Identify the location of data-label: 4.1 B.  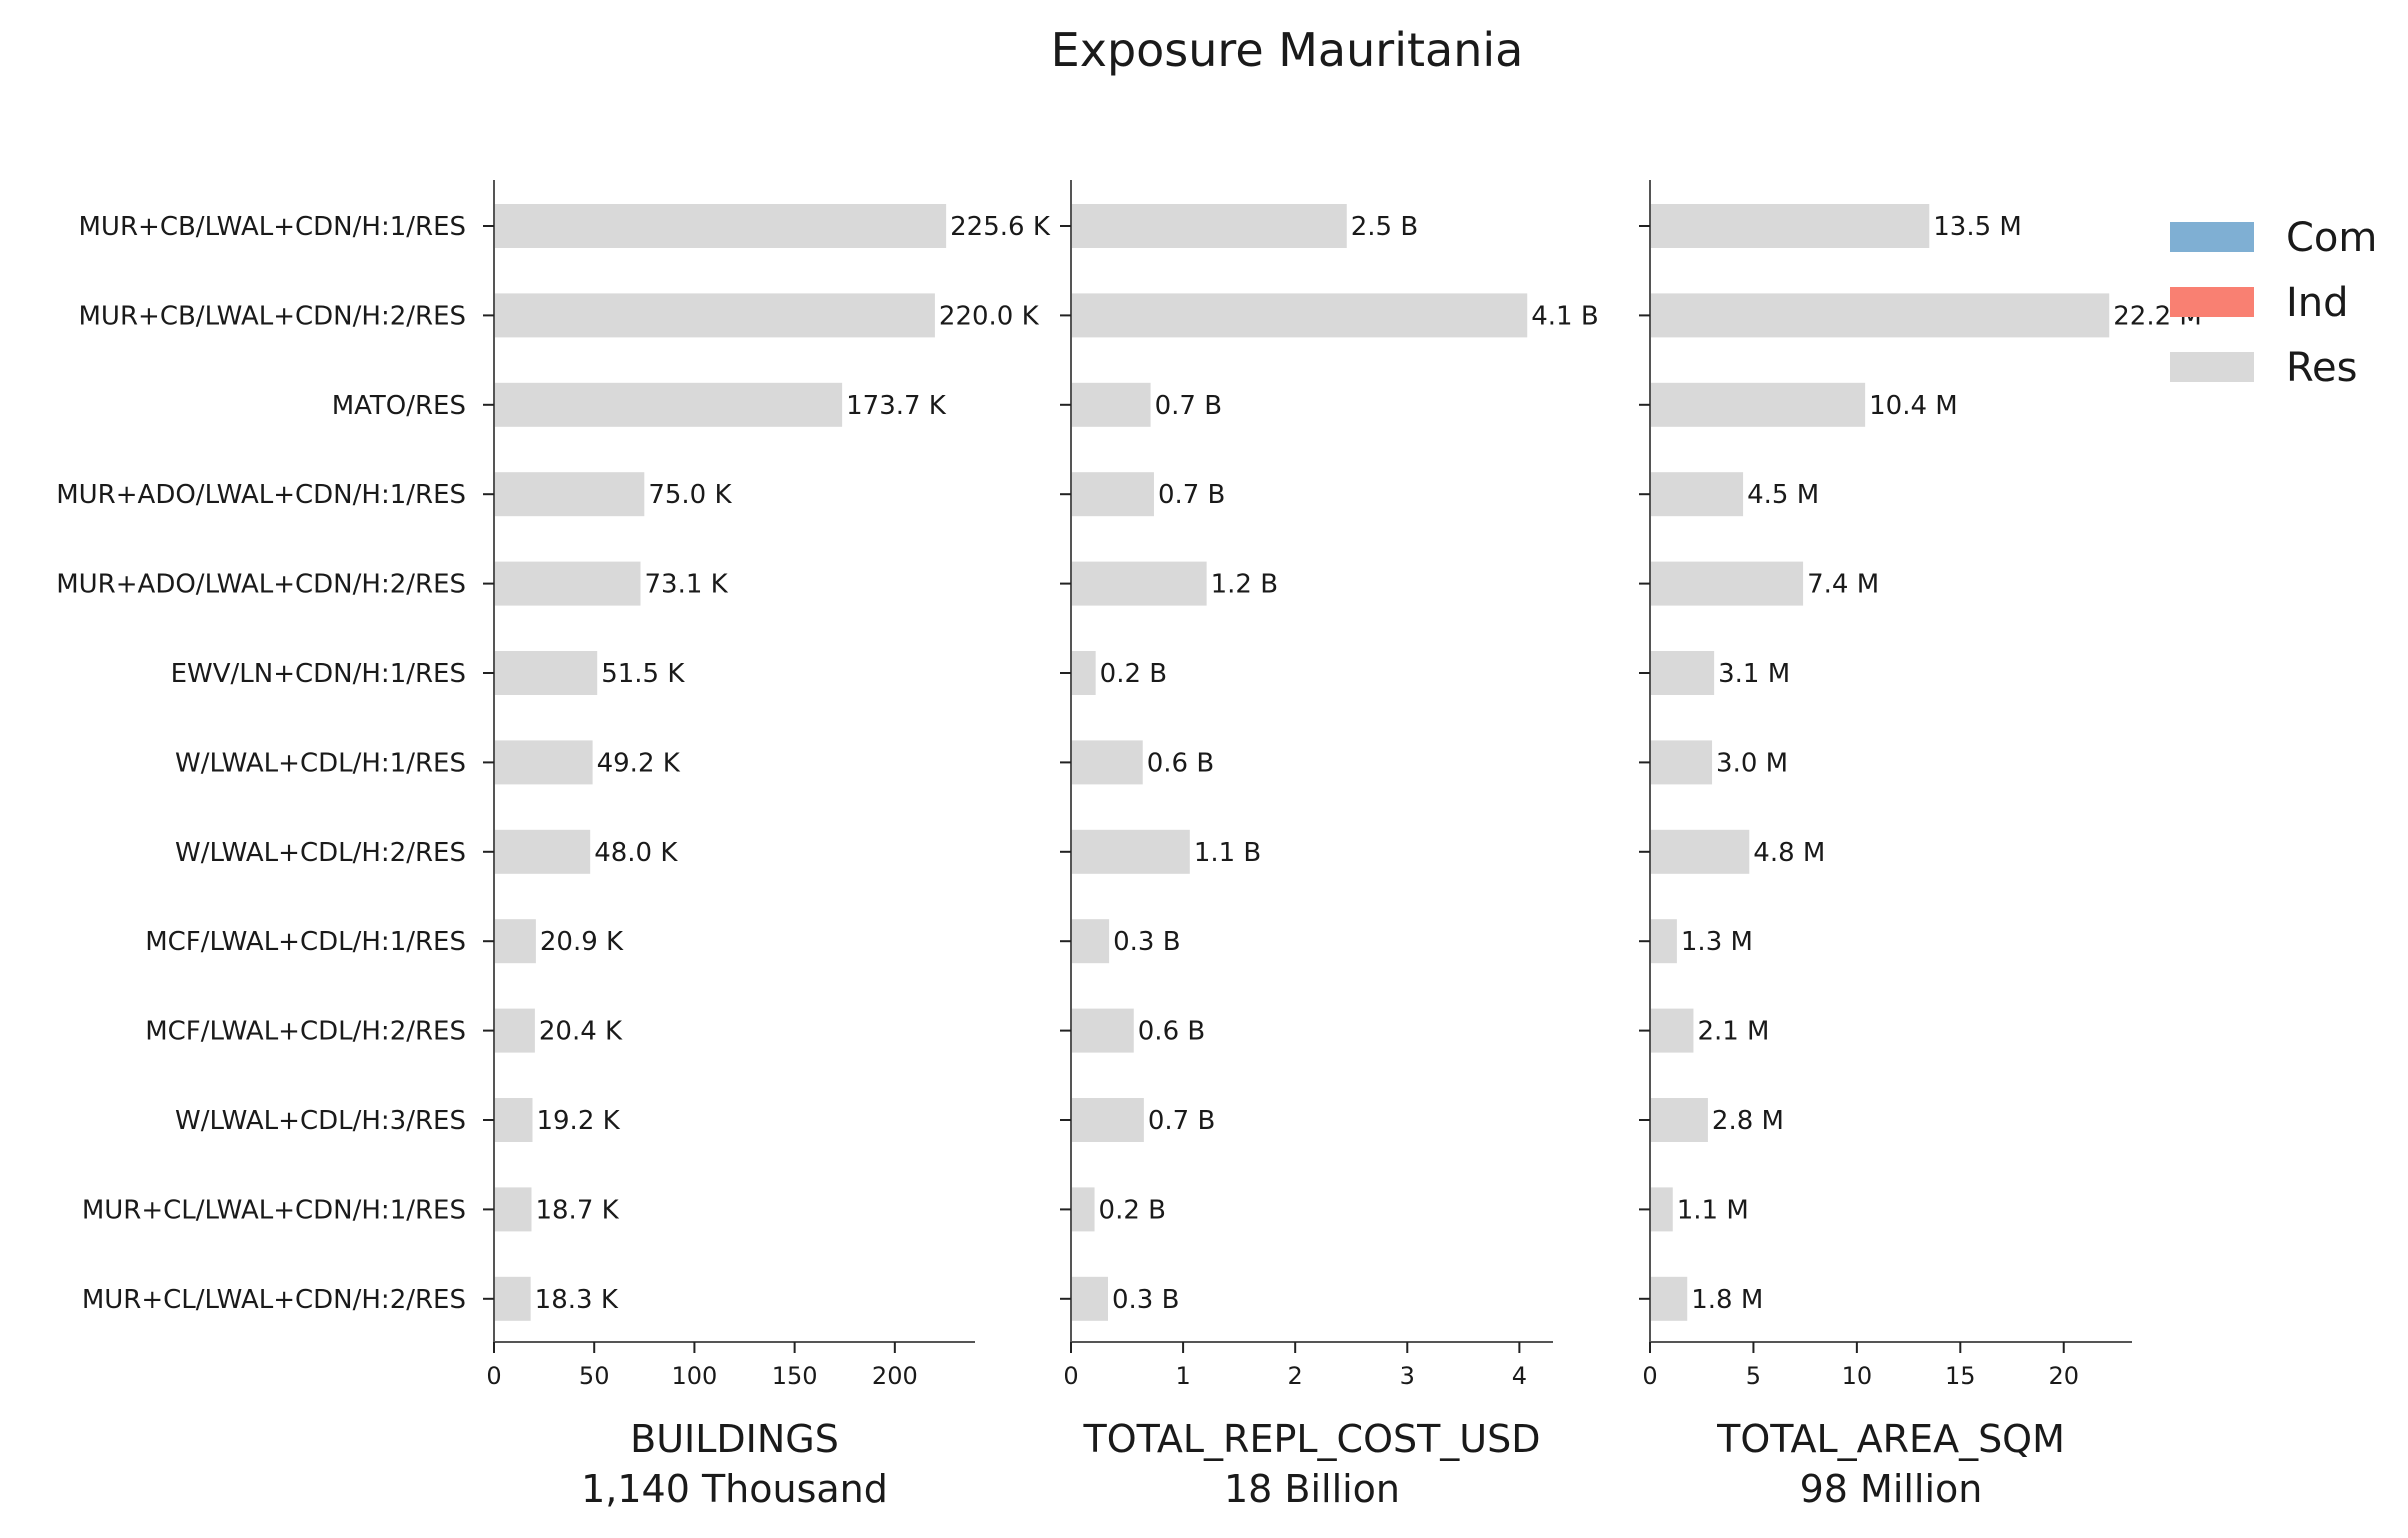
(1564, 316).